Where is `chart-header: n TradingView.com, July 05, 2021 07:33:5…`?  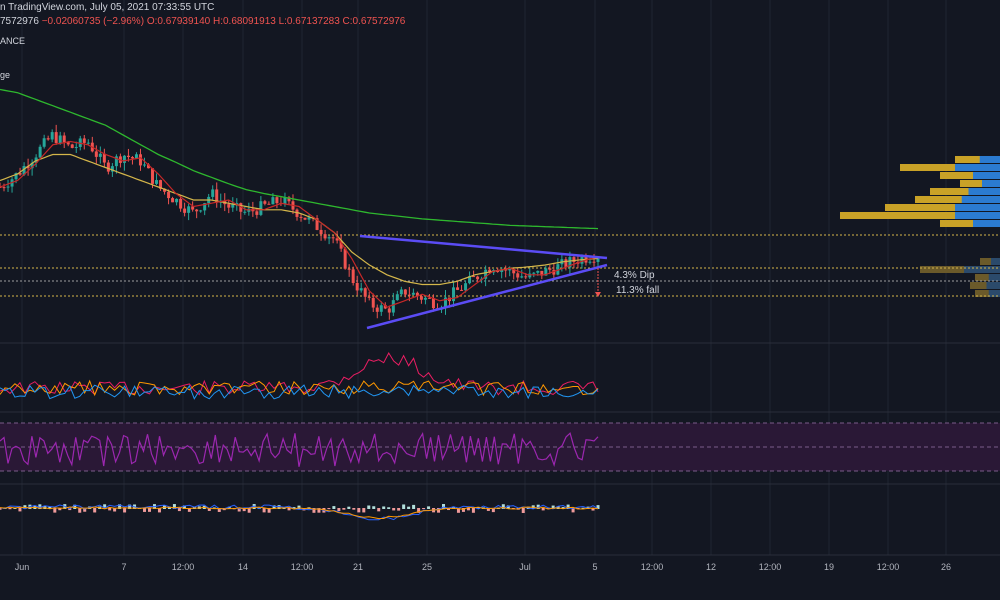
chart-header: n TradingView.com, July 05, 2021 07:33:5… is located at coordinates (107, 7).